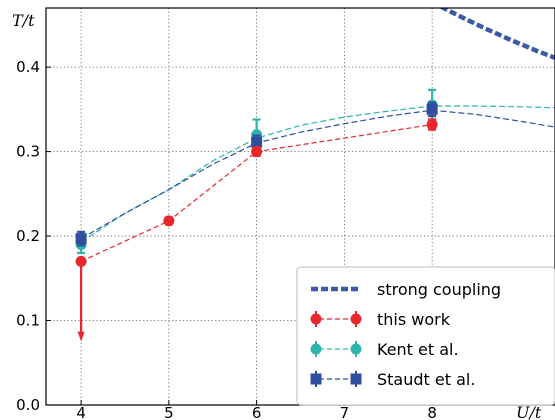 The width and height of the screenshot is (555, 420). I want to click on legend-label: Kent et al., so click(418, 349).